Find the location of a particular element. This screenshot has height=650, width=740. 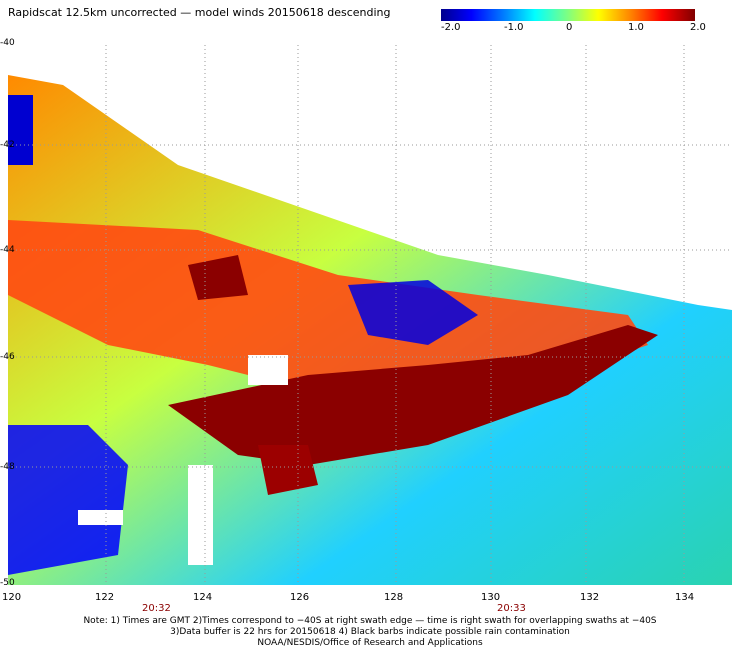

lat-tick: -40 is located at coordinates (7, 43).